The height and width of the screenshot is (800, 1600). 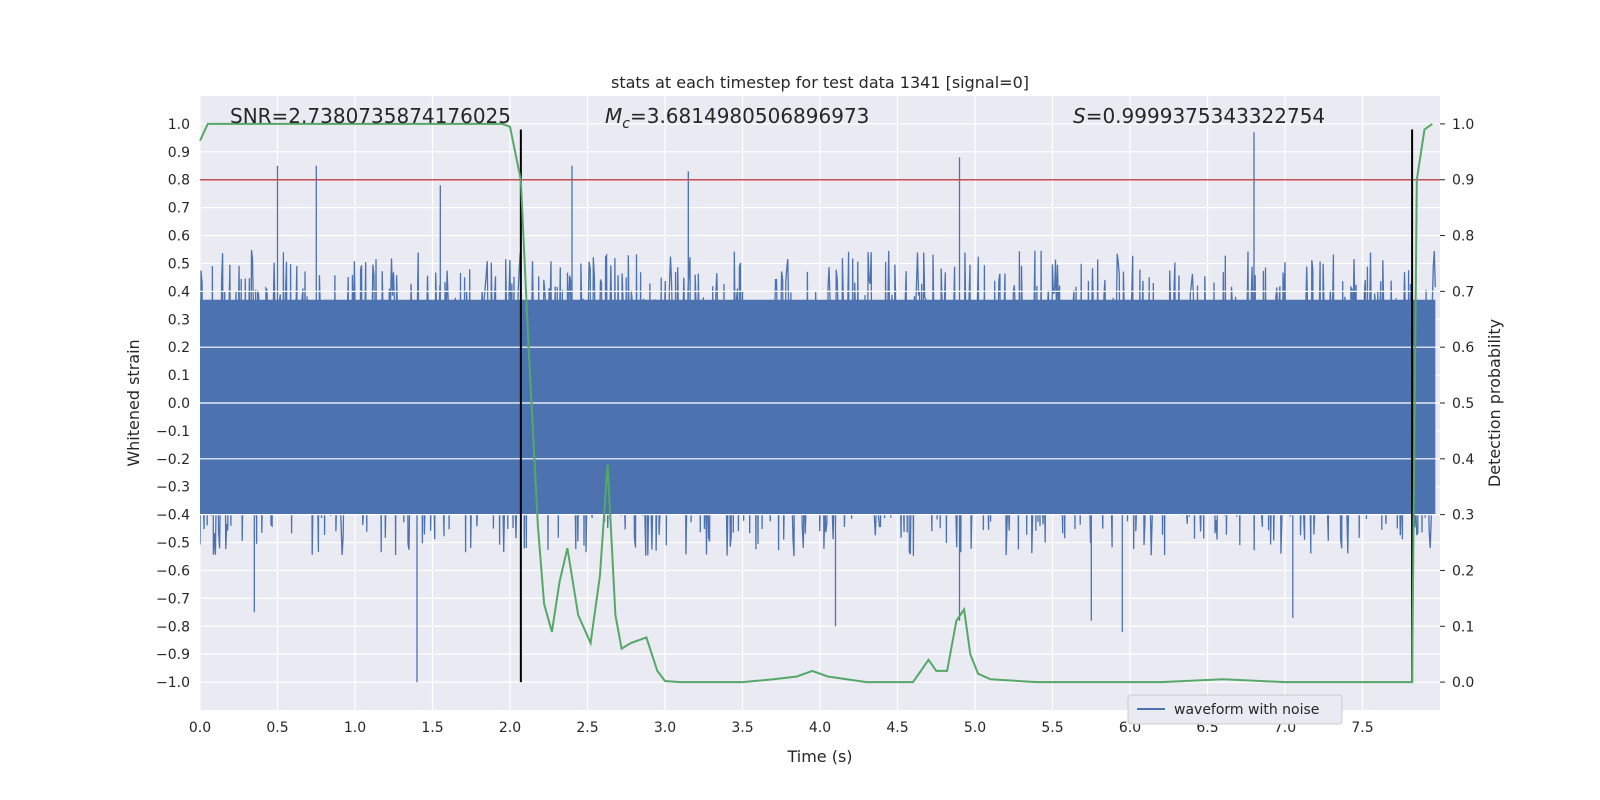 I want to click on chirp-mass-symbol: M, so click(x=613, y=116).